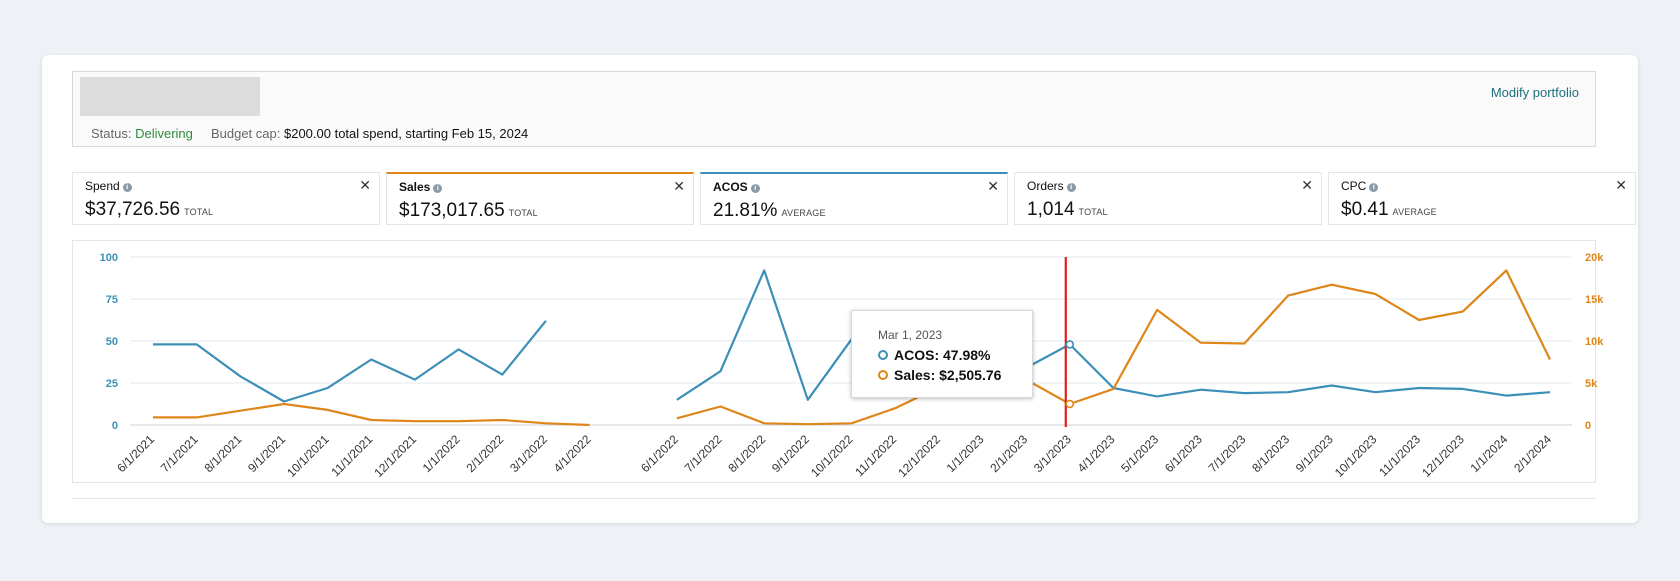 The height and width of the screenshot is (581, 1680). Describe the element at coordinates (112, 300) in the screenshot. I see `y-left-tick-label: 75` at that location.